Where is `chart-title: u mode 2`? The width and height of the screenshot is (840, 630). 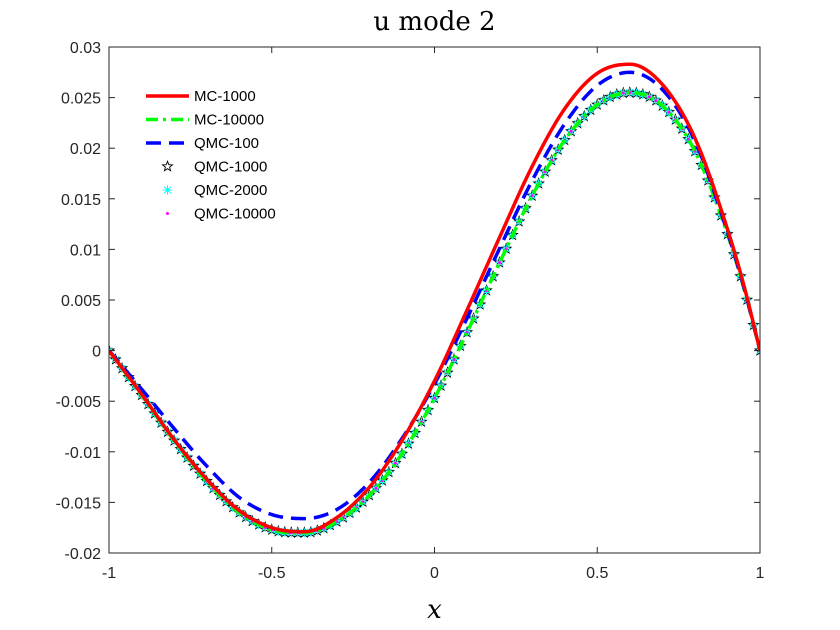 chart-title: u mode 2 is located at coordinates (434, 22).